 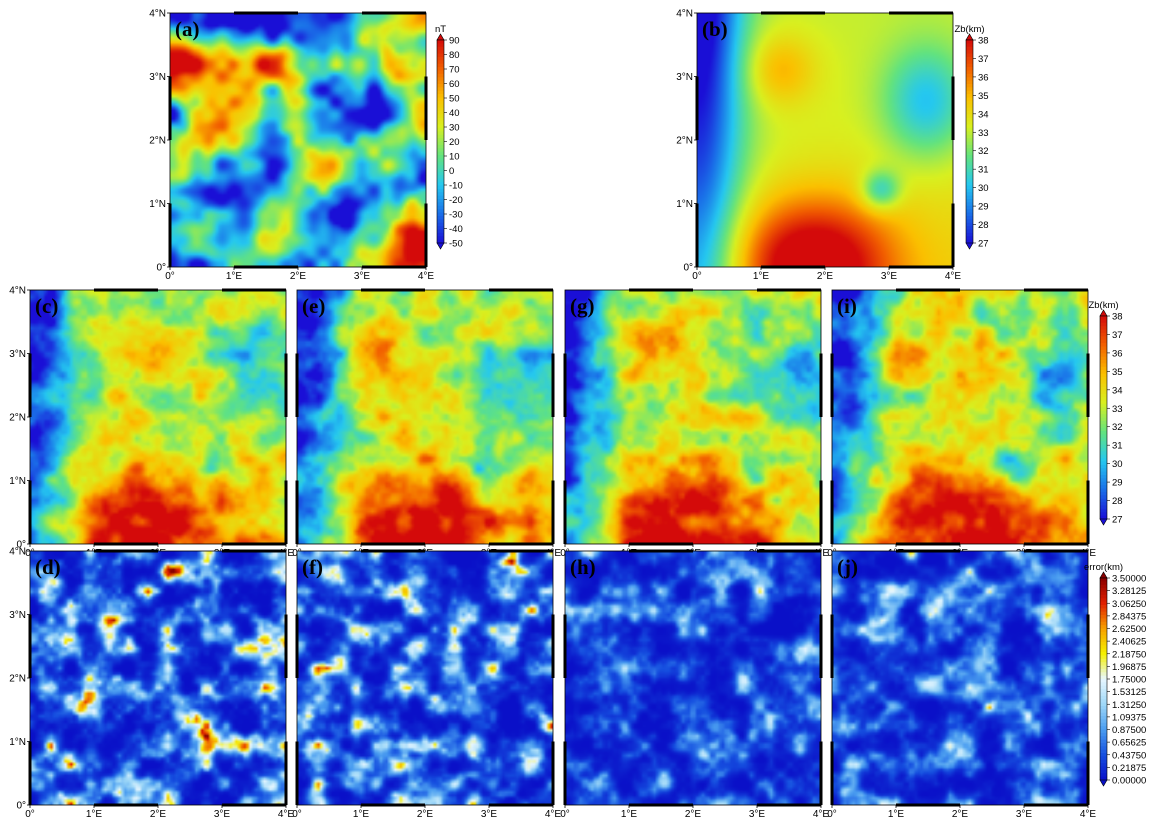 I want to click on colorbar-zb-bottom: Zb(km)38 37 36 35 34 33 32 31 30 29 28 27, so click(x=1105, y=413).